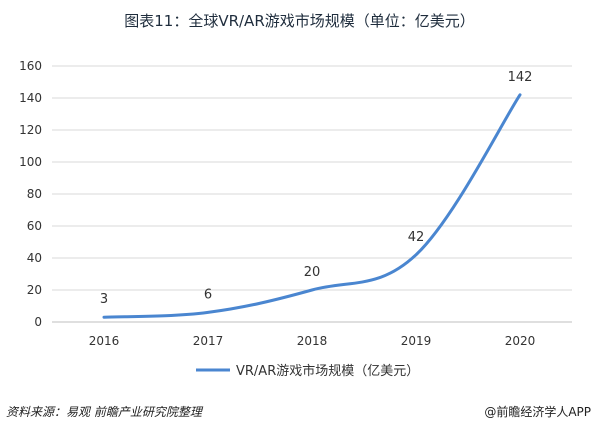 Image resolution: width=599 pixels, height=429 pixels. I want to click on legend-label: VR/AR游戏市场规模（亿美元）, so click(327, 371).